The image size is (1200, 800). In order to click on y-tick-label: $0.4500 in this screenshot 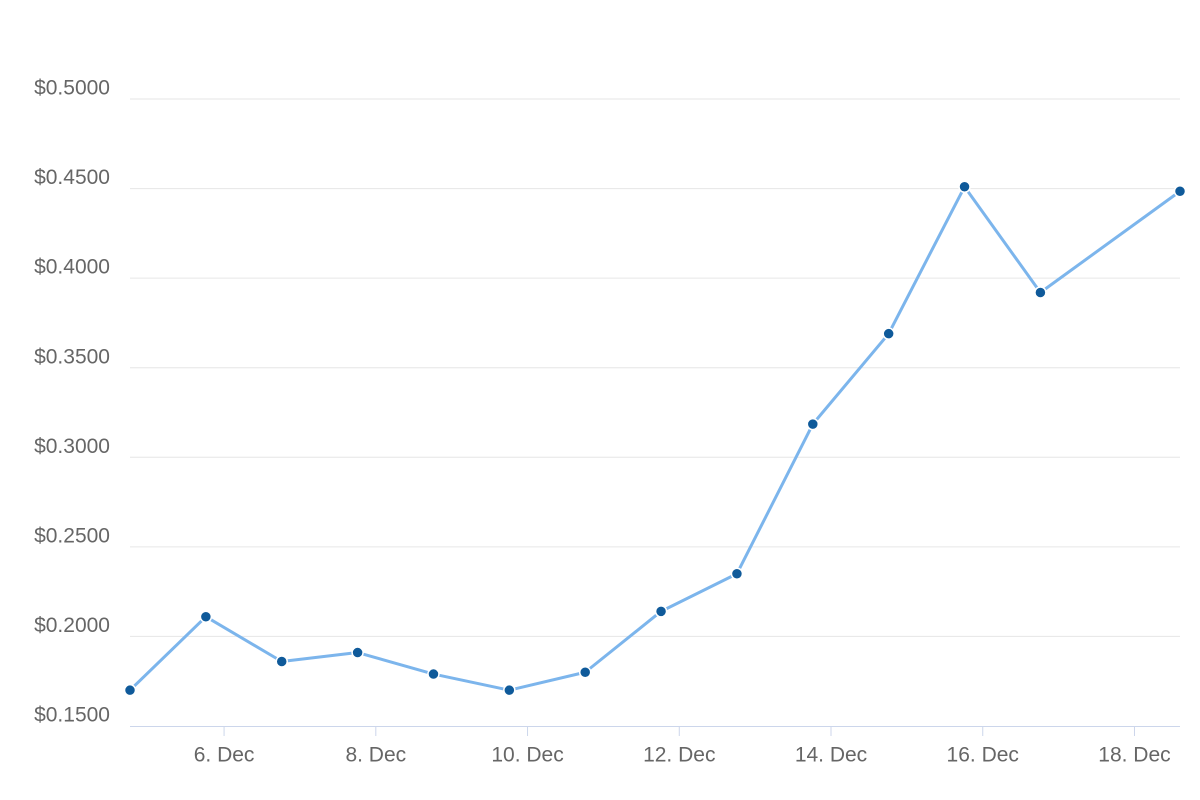, I will do `click(72, 177)`.